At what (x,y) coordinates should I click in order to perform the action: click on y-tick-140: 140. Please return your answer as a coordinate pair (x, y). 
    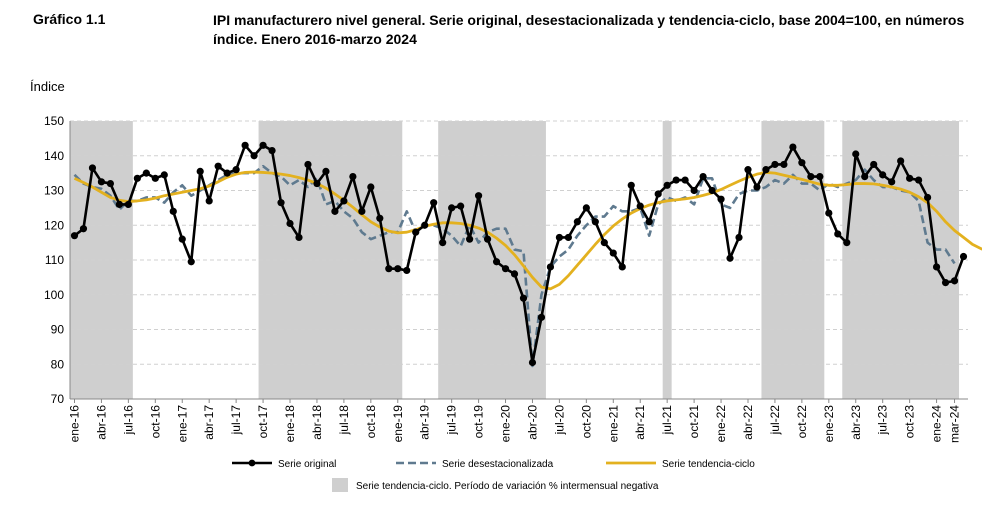
    Looking at the image, I should click on (54, 156).